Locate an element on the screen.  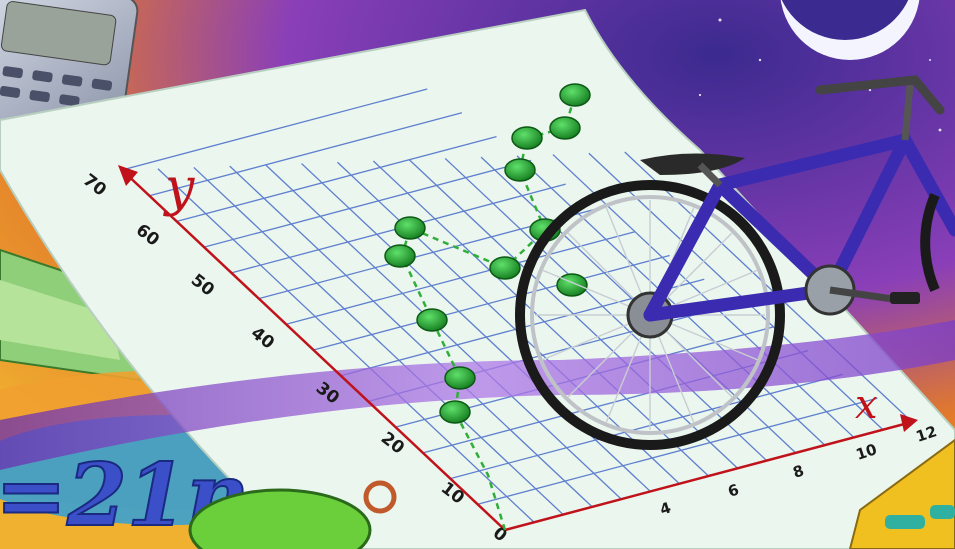
x-tick-10: 10 is located at coordinates (866, 452).